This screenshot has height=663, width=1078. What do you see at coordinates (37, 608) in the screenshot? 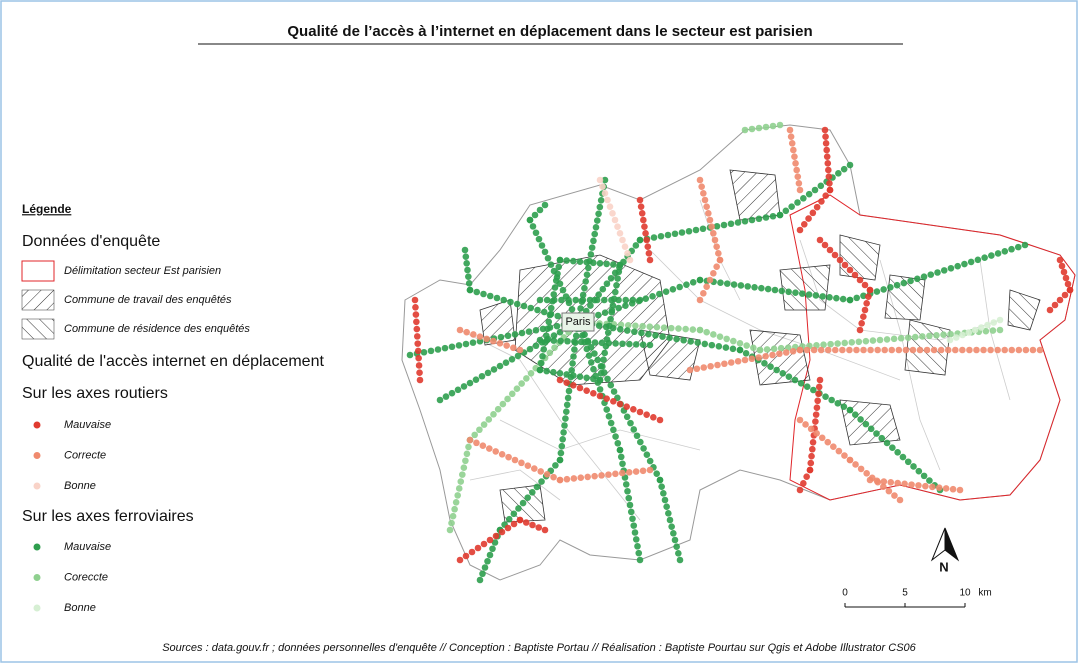
I see `legend-dot` at bounding box center [37, 608].